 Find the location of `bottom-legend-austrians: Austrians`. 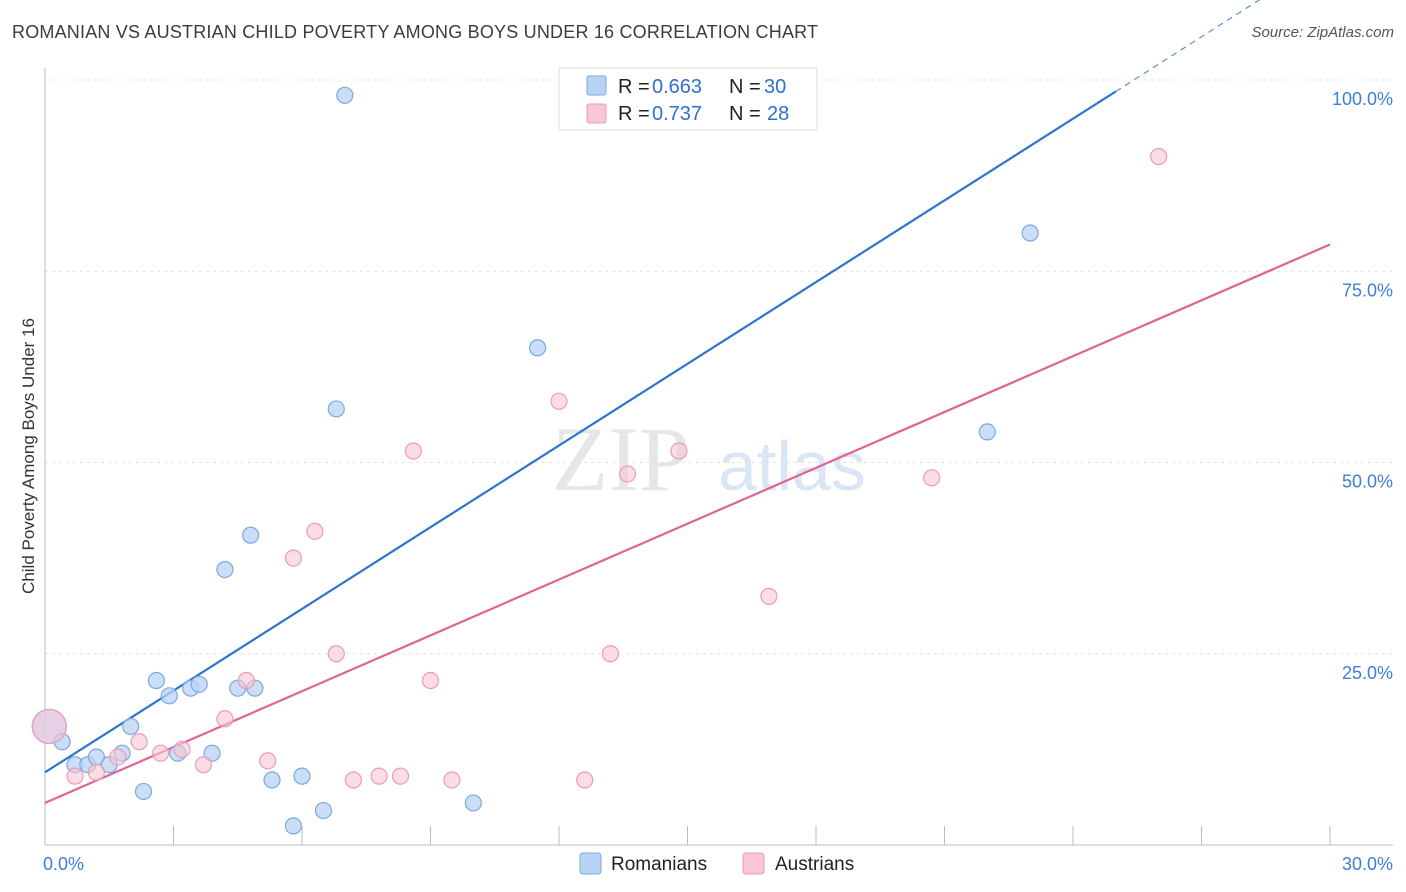

bottom-legend-austrians: Austrians is located at coordinates (814, 864).